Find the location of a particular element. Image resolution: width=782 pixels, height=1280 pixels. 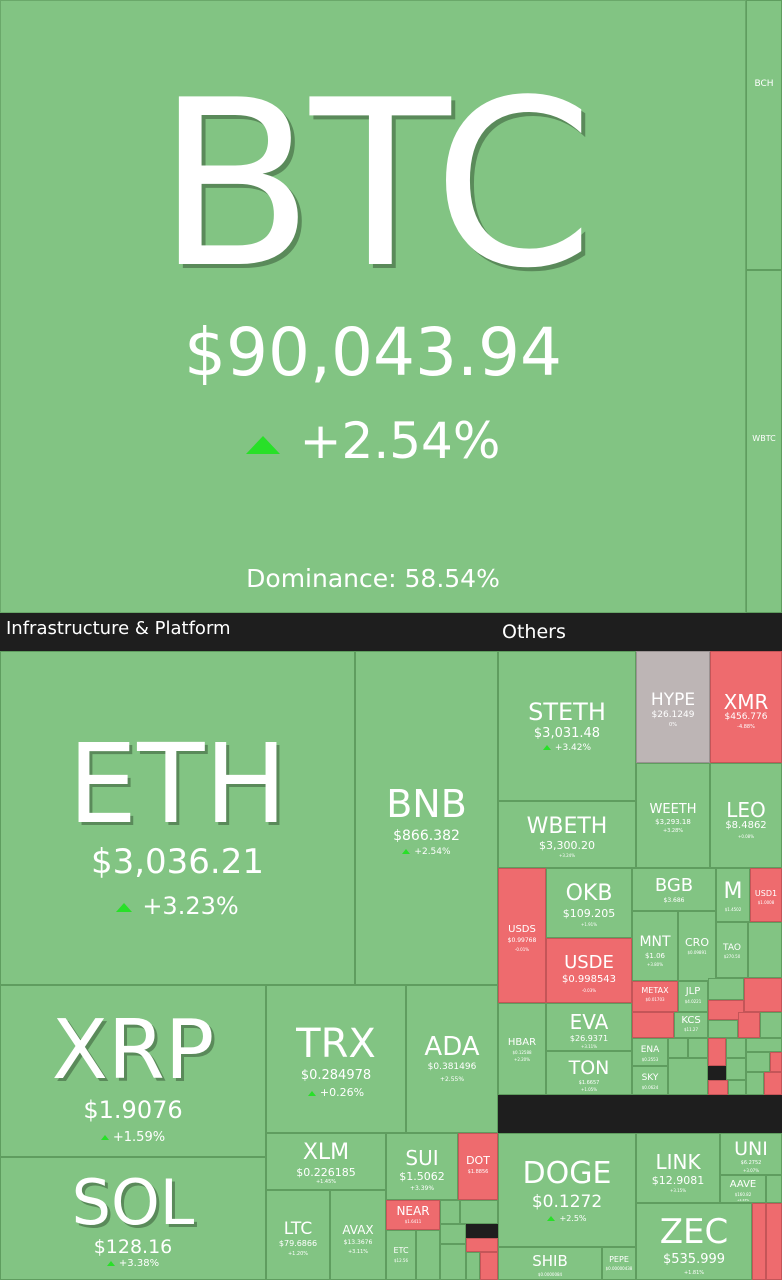

tile-metax: METAX $0.01703 is located at coordinates (655, 996).